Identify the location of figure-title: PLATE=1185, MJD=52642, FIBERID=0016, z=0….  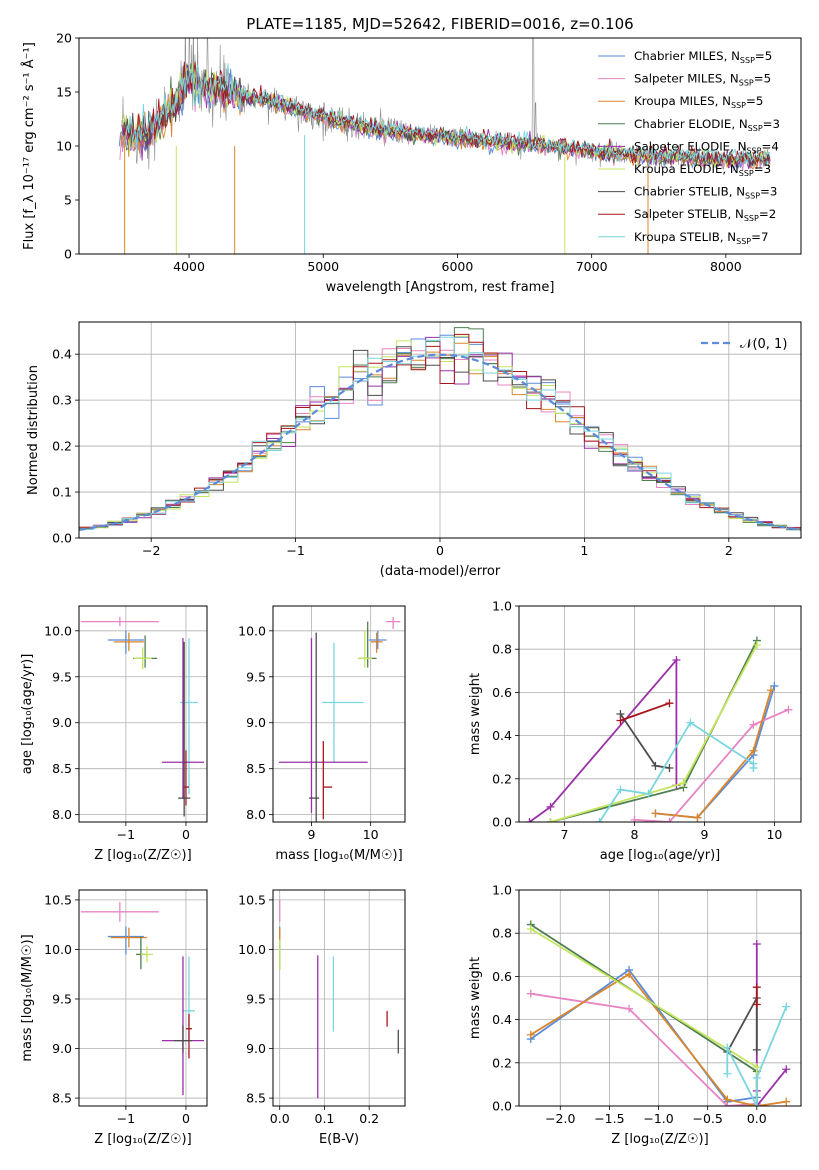
(439, 24).